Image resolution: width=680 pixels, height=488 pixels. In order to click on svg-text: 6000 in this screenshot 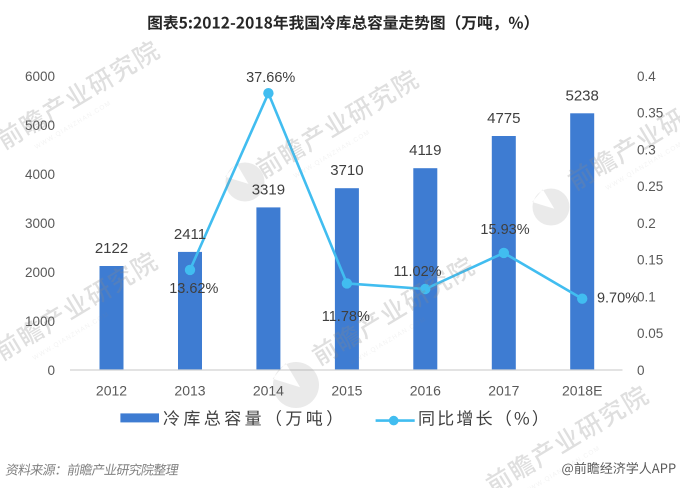, I will do `click(40, 76)`.